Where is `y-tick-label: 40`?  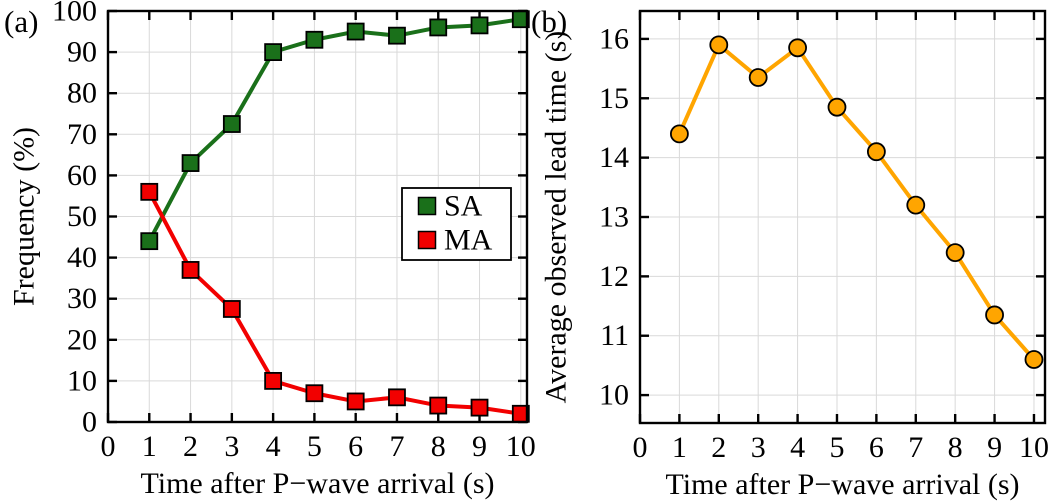 y-tick-label: 40 is located at coordinates (82, 257).